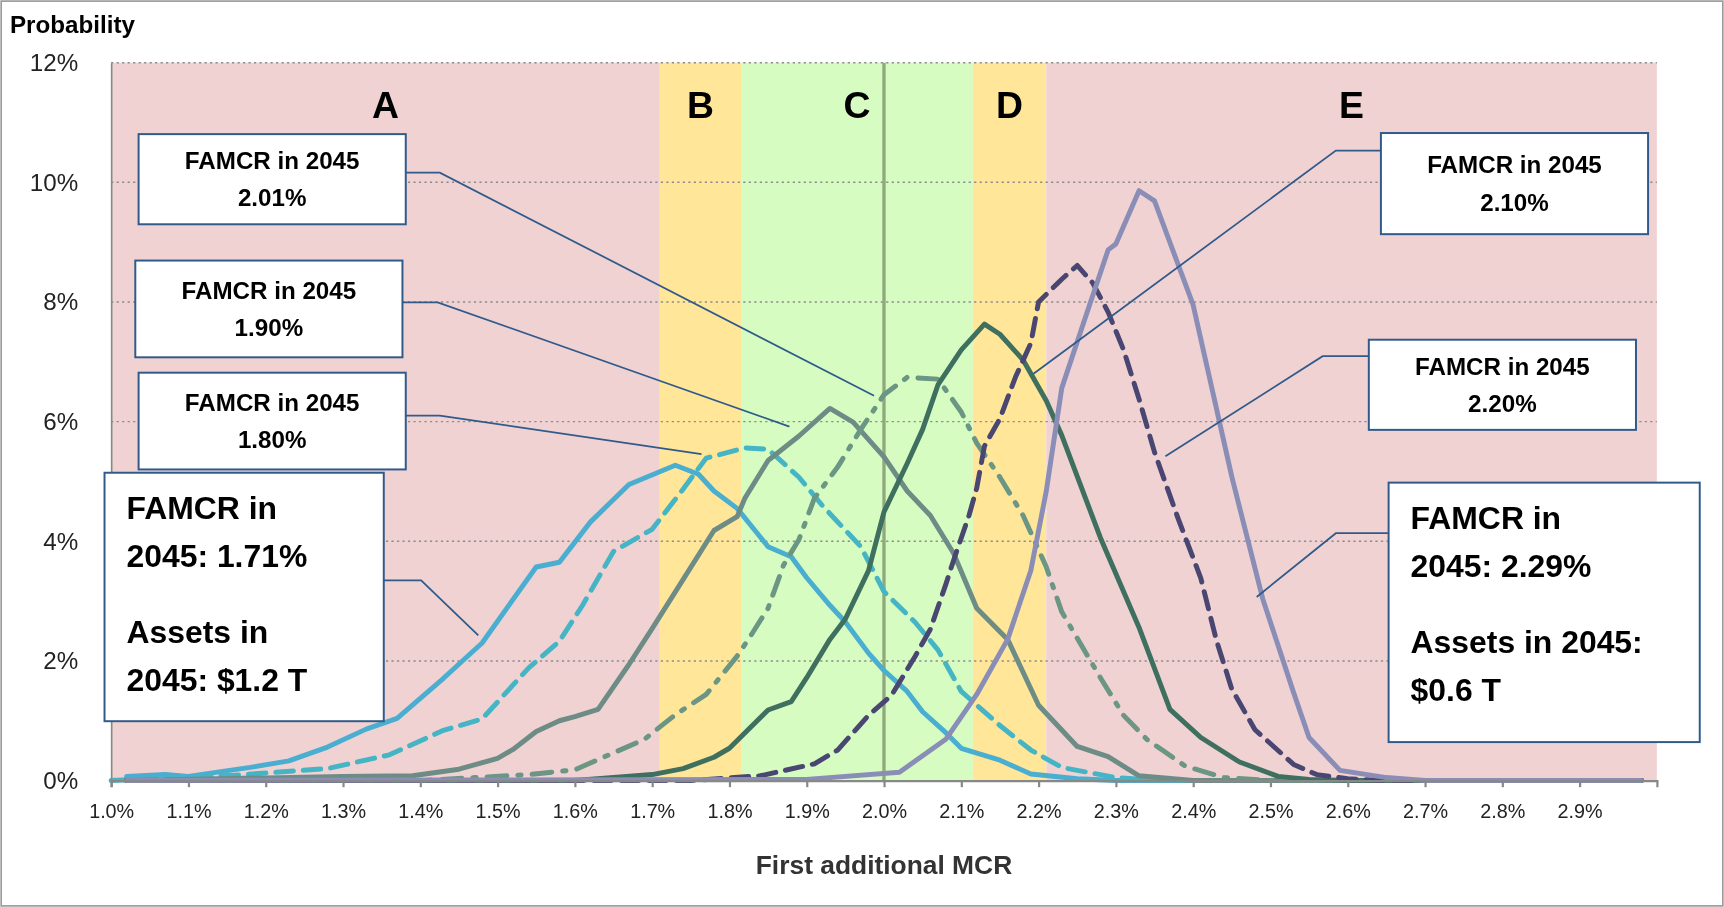 The image size is (1724, 907). Describe the element at coordinates (575, 811) in the screenshot. I see `x-tick-label: 1.6%` at that location.